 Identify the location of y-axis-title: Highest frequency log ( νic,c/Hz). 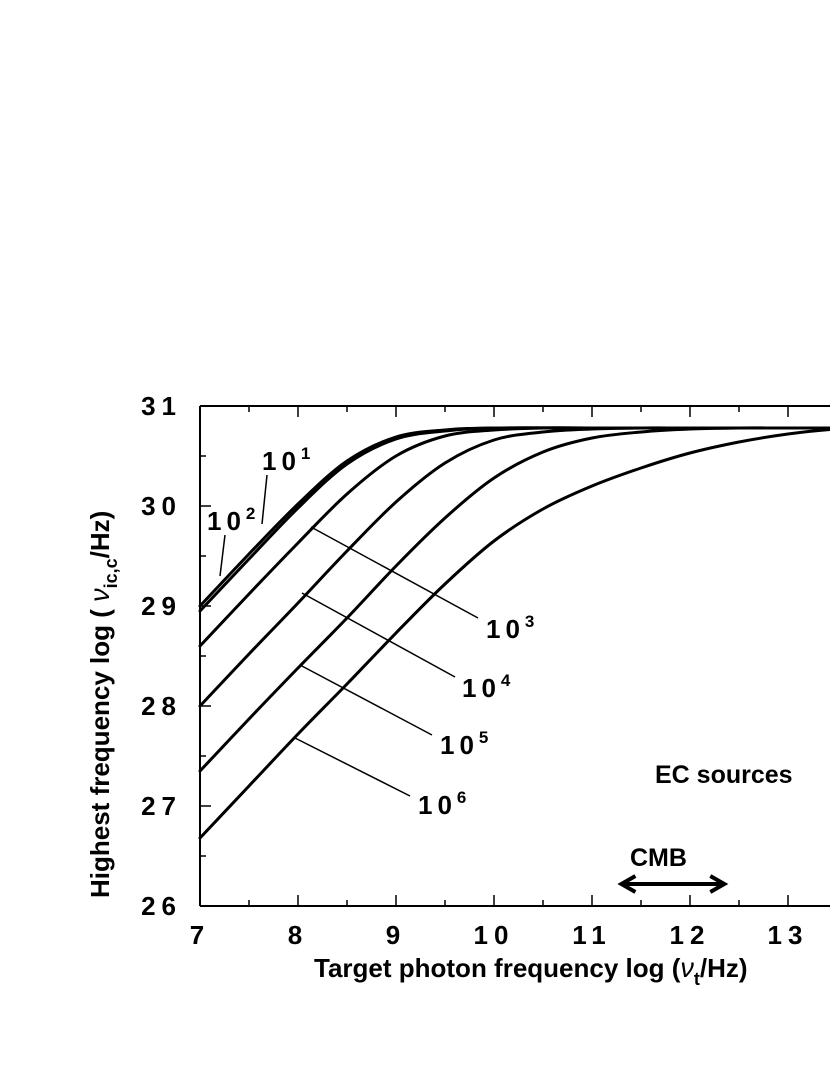
(103, 704).